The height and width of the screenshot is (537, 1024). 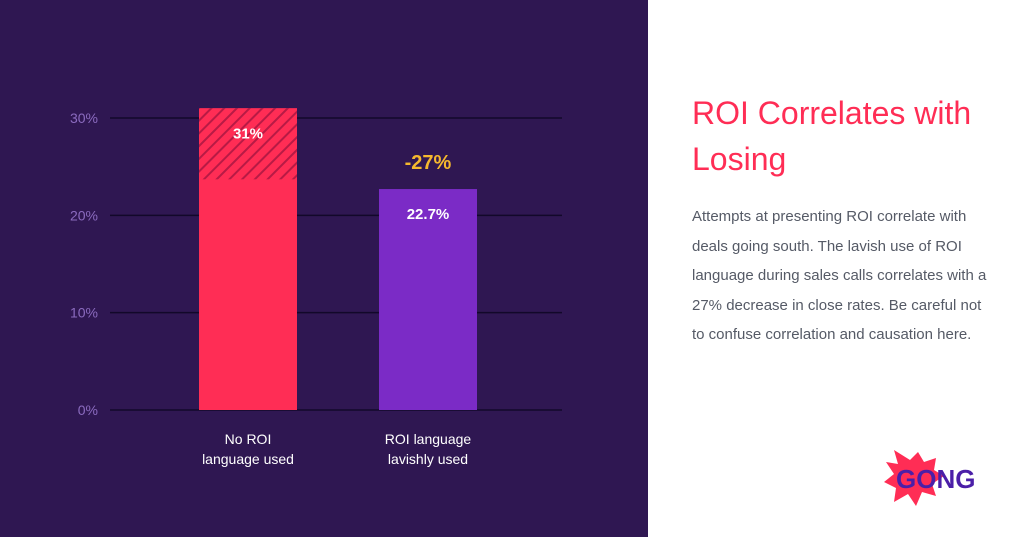 I want to click on y-tick-label: 20%, so click(x=84, y=215).